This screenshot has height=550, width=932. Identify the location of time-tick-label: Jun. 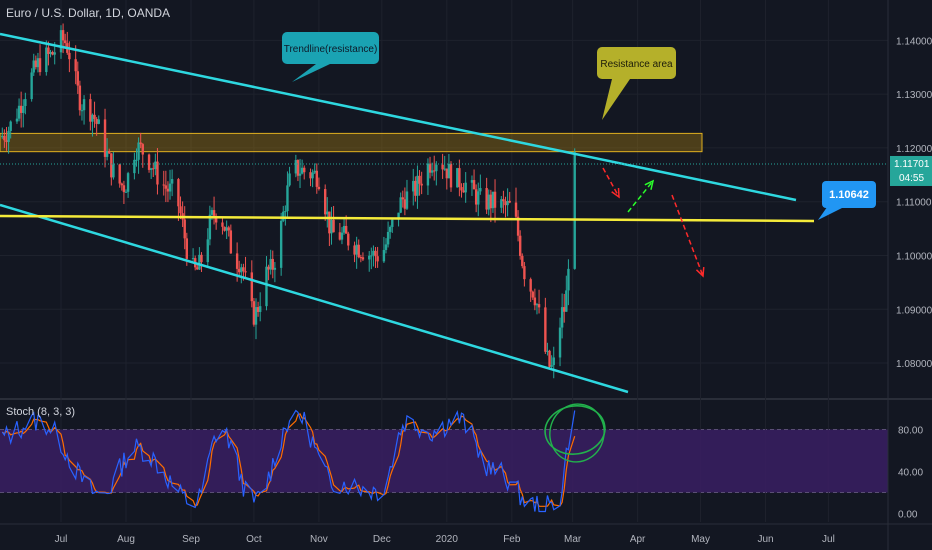
(765, 539).